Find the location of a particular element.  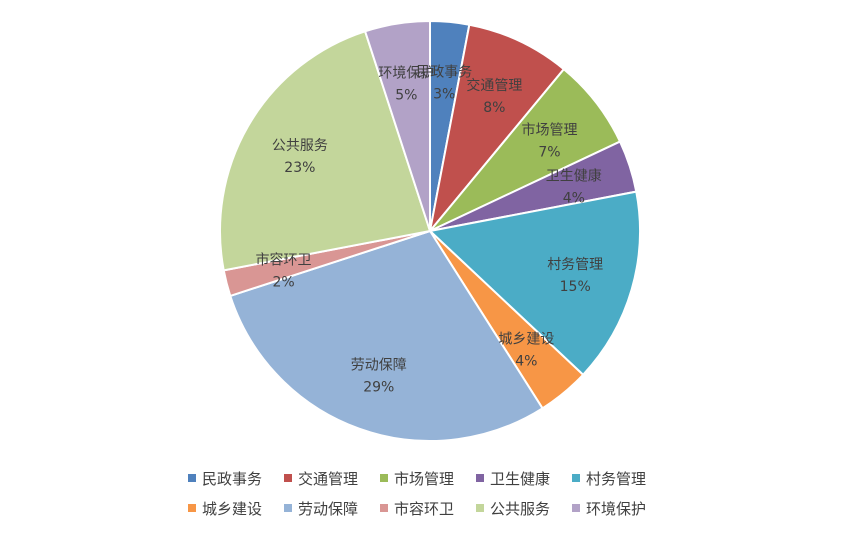

slice-category-label: 劳动保障 is located at coordinates (379, 365).